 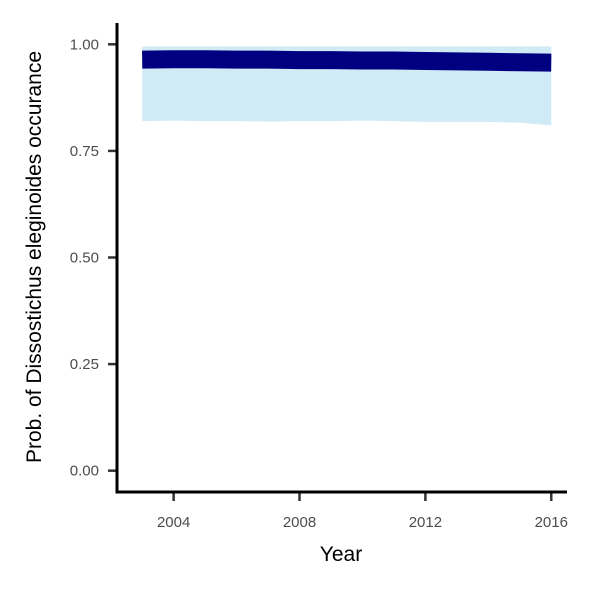 What do you see at coordinates (84, 471) in the screenshot?
I see `y-tick-label: 0.00` at bounding box center [84, 471].